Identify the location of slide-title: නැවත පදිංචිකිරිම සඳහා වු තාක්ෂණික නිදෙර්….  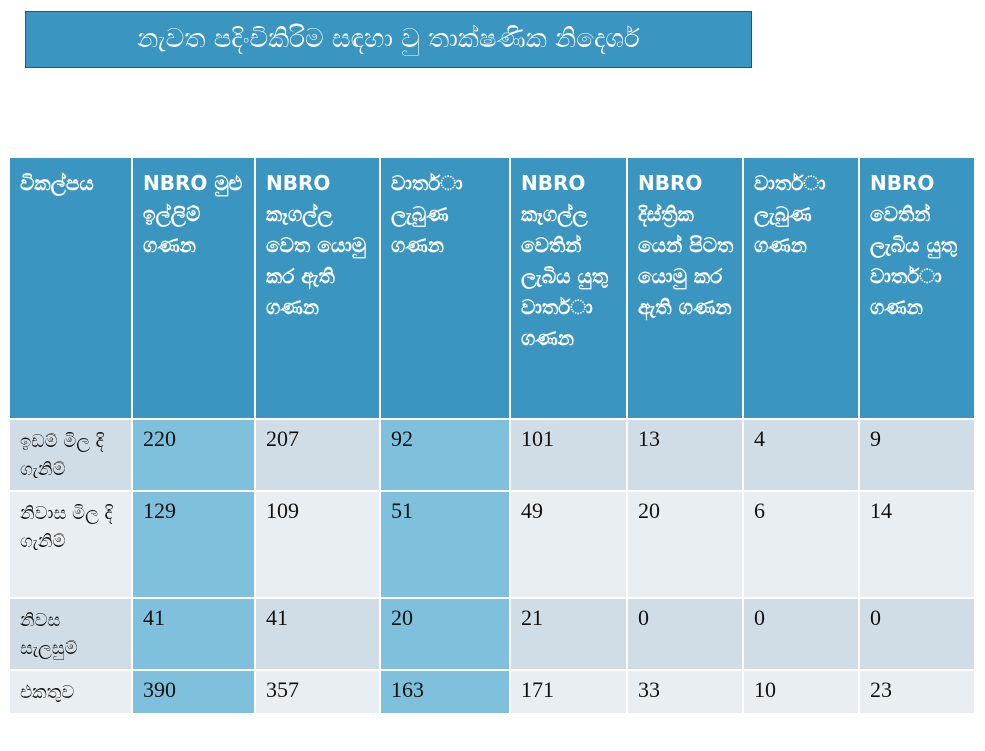
(388, 39).